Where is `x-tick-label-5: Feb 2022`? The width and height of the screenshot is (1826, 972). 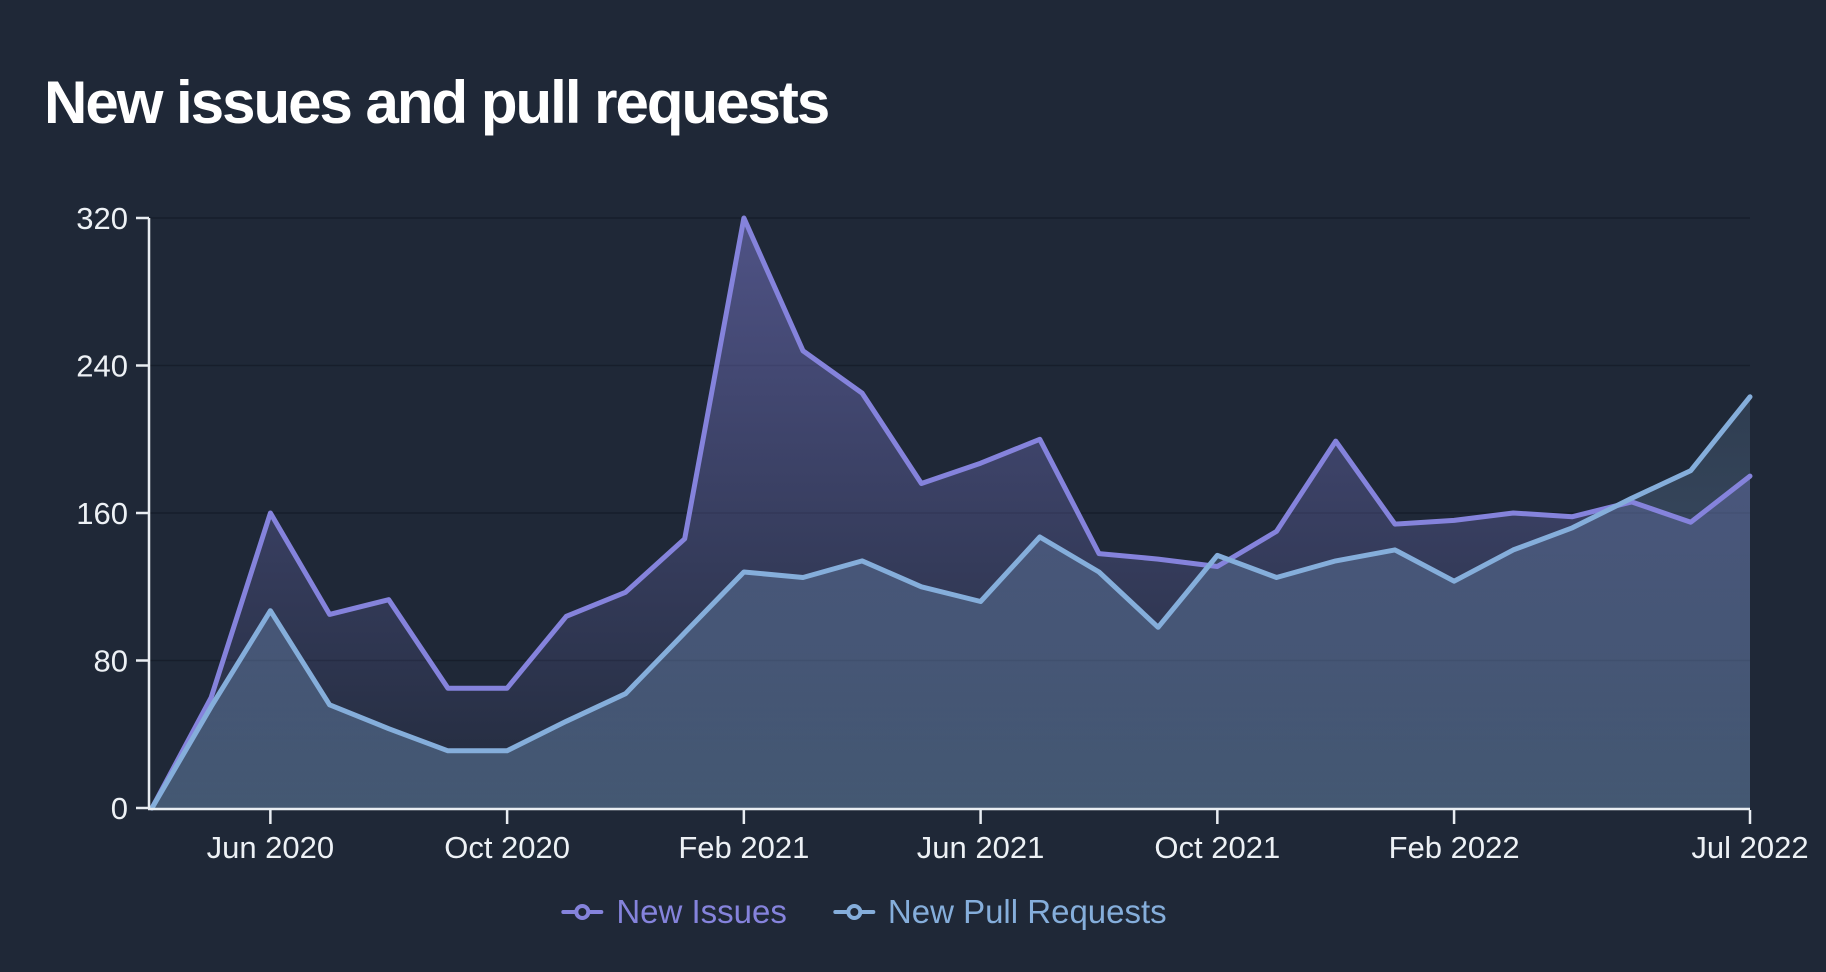 x-tick-label-5: Feb 2022 is located at coordinates (1454, 847).